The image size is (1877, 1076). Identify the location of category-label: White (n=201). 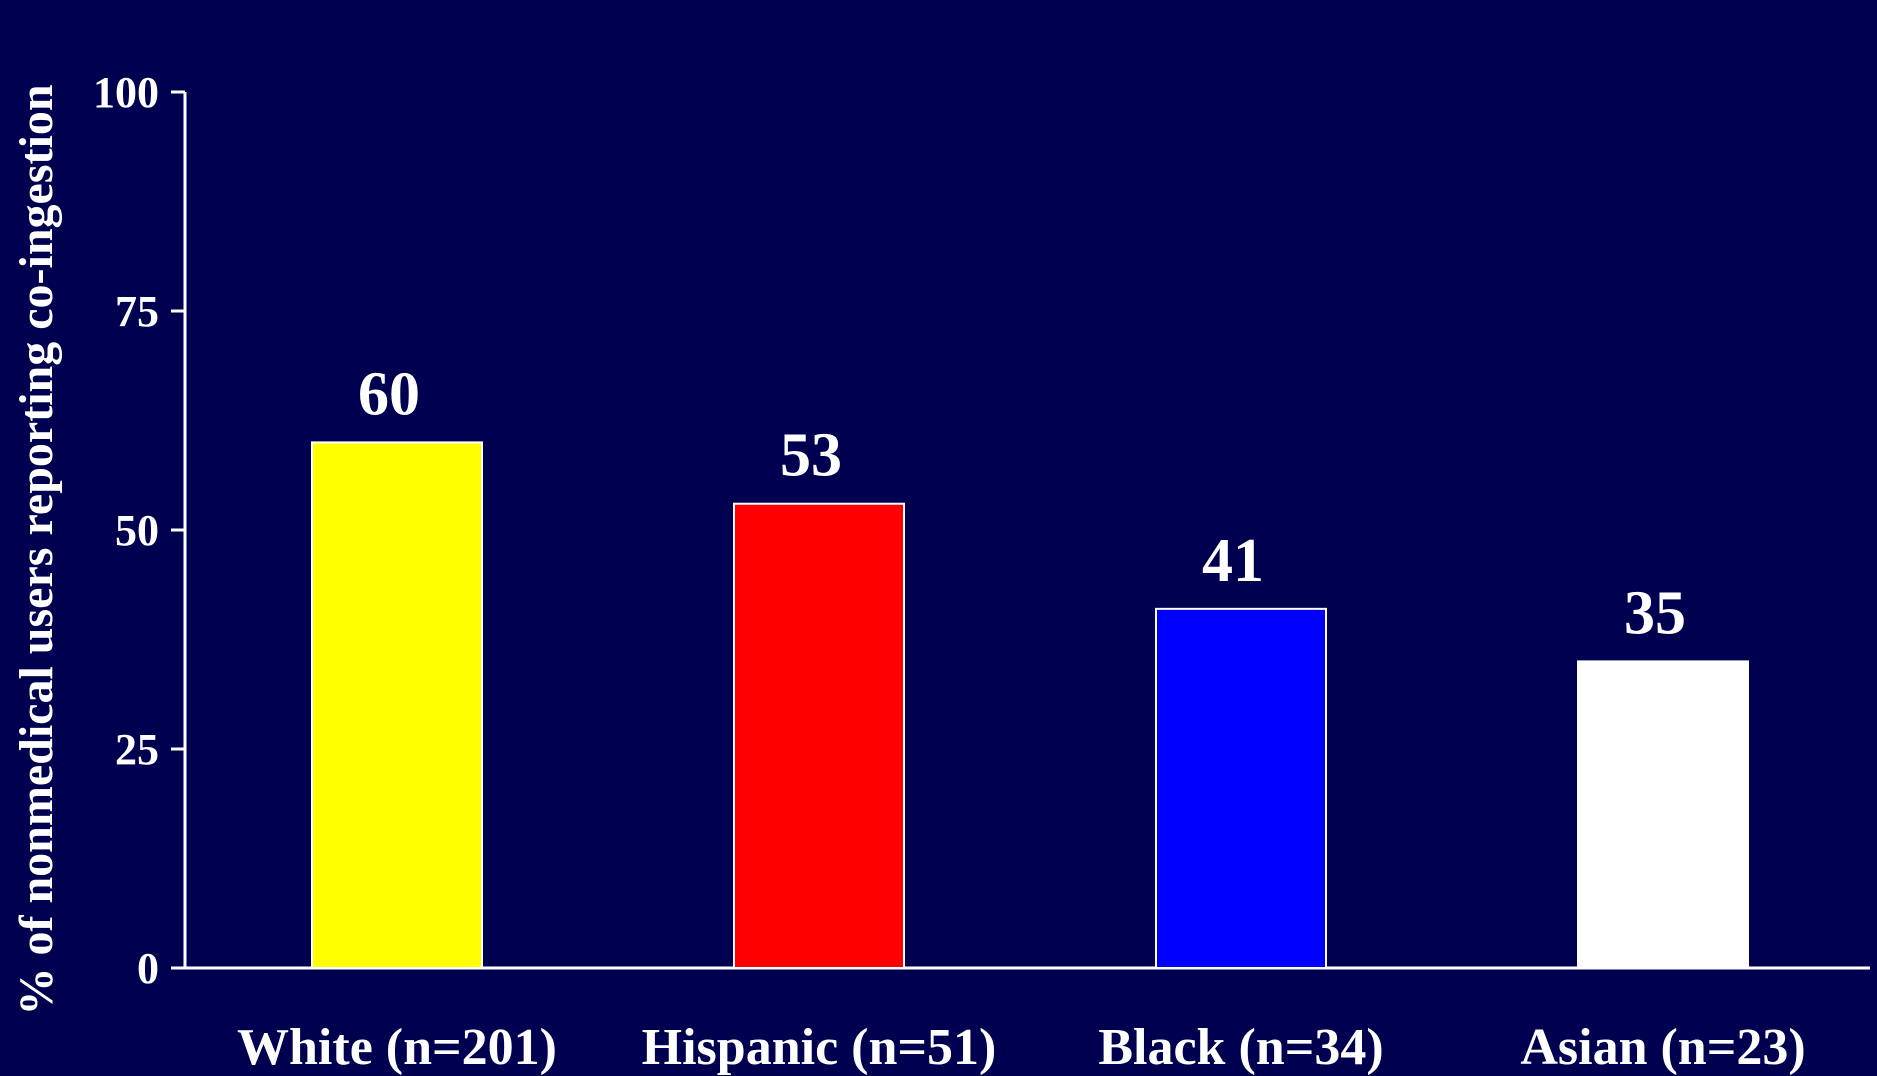
(397, 1047).